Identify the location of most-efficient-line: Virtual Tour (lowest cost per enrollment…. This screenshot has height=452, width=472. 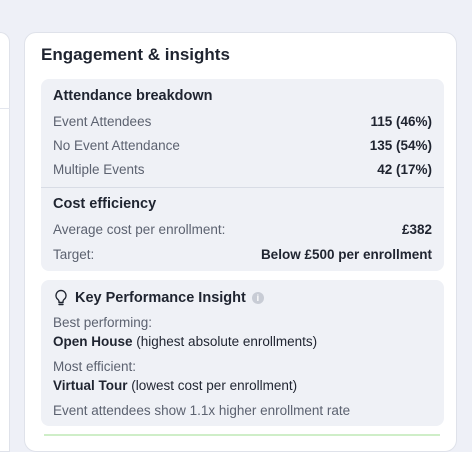
(175, 385).